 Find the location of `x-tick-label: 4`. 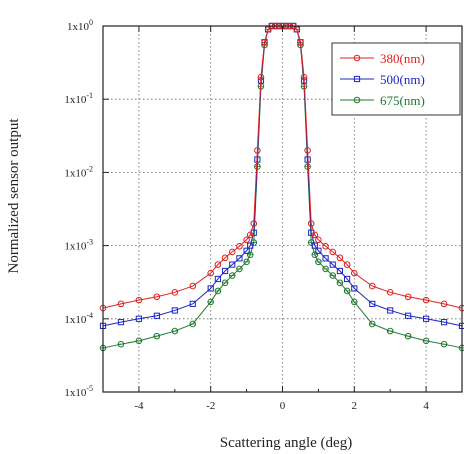

x-tick-label: 4 is located at coordinates (426, 406).